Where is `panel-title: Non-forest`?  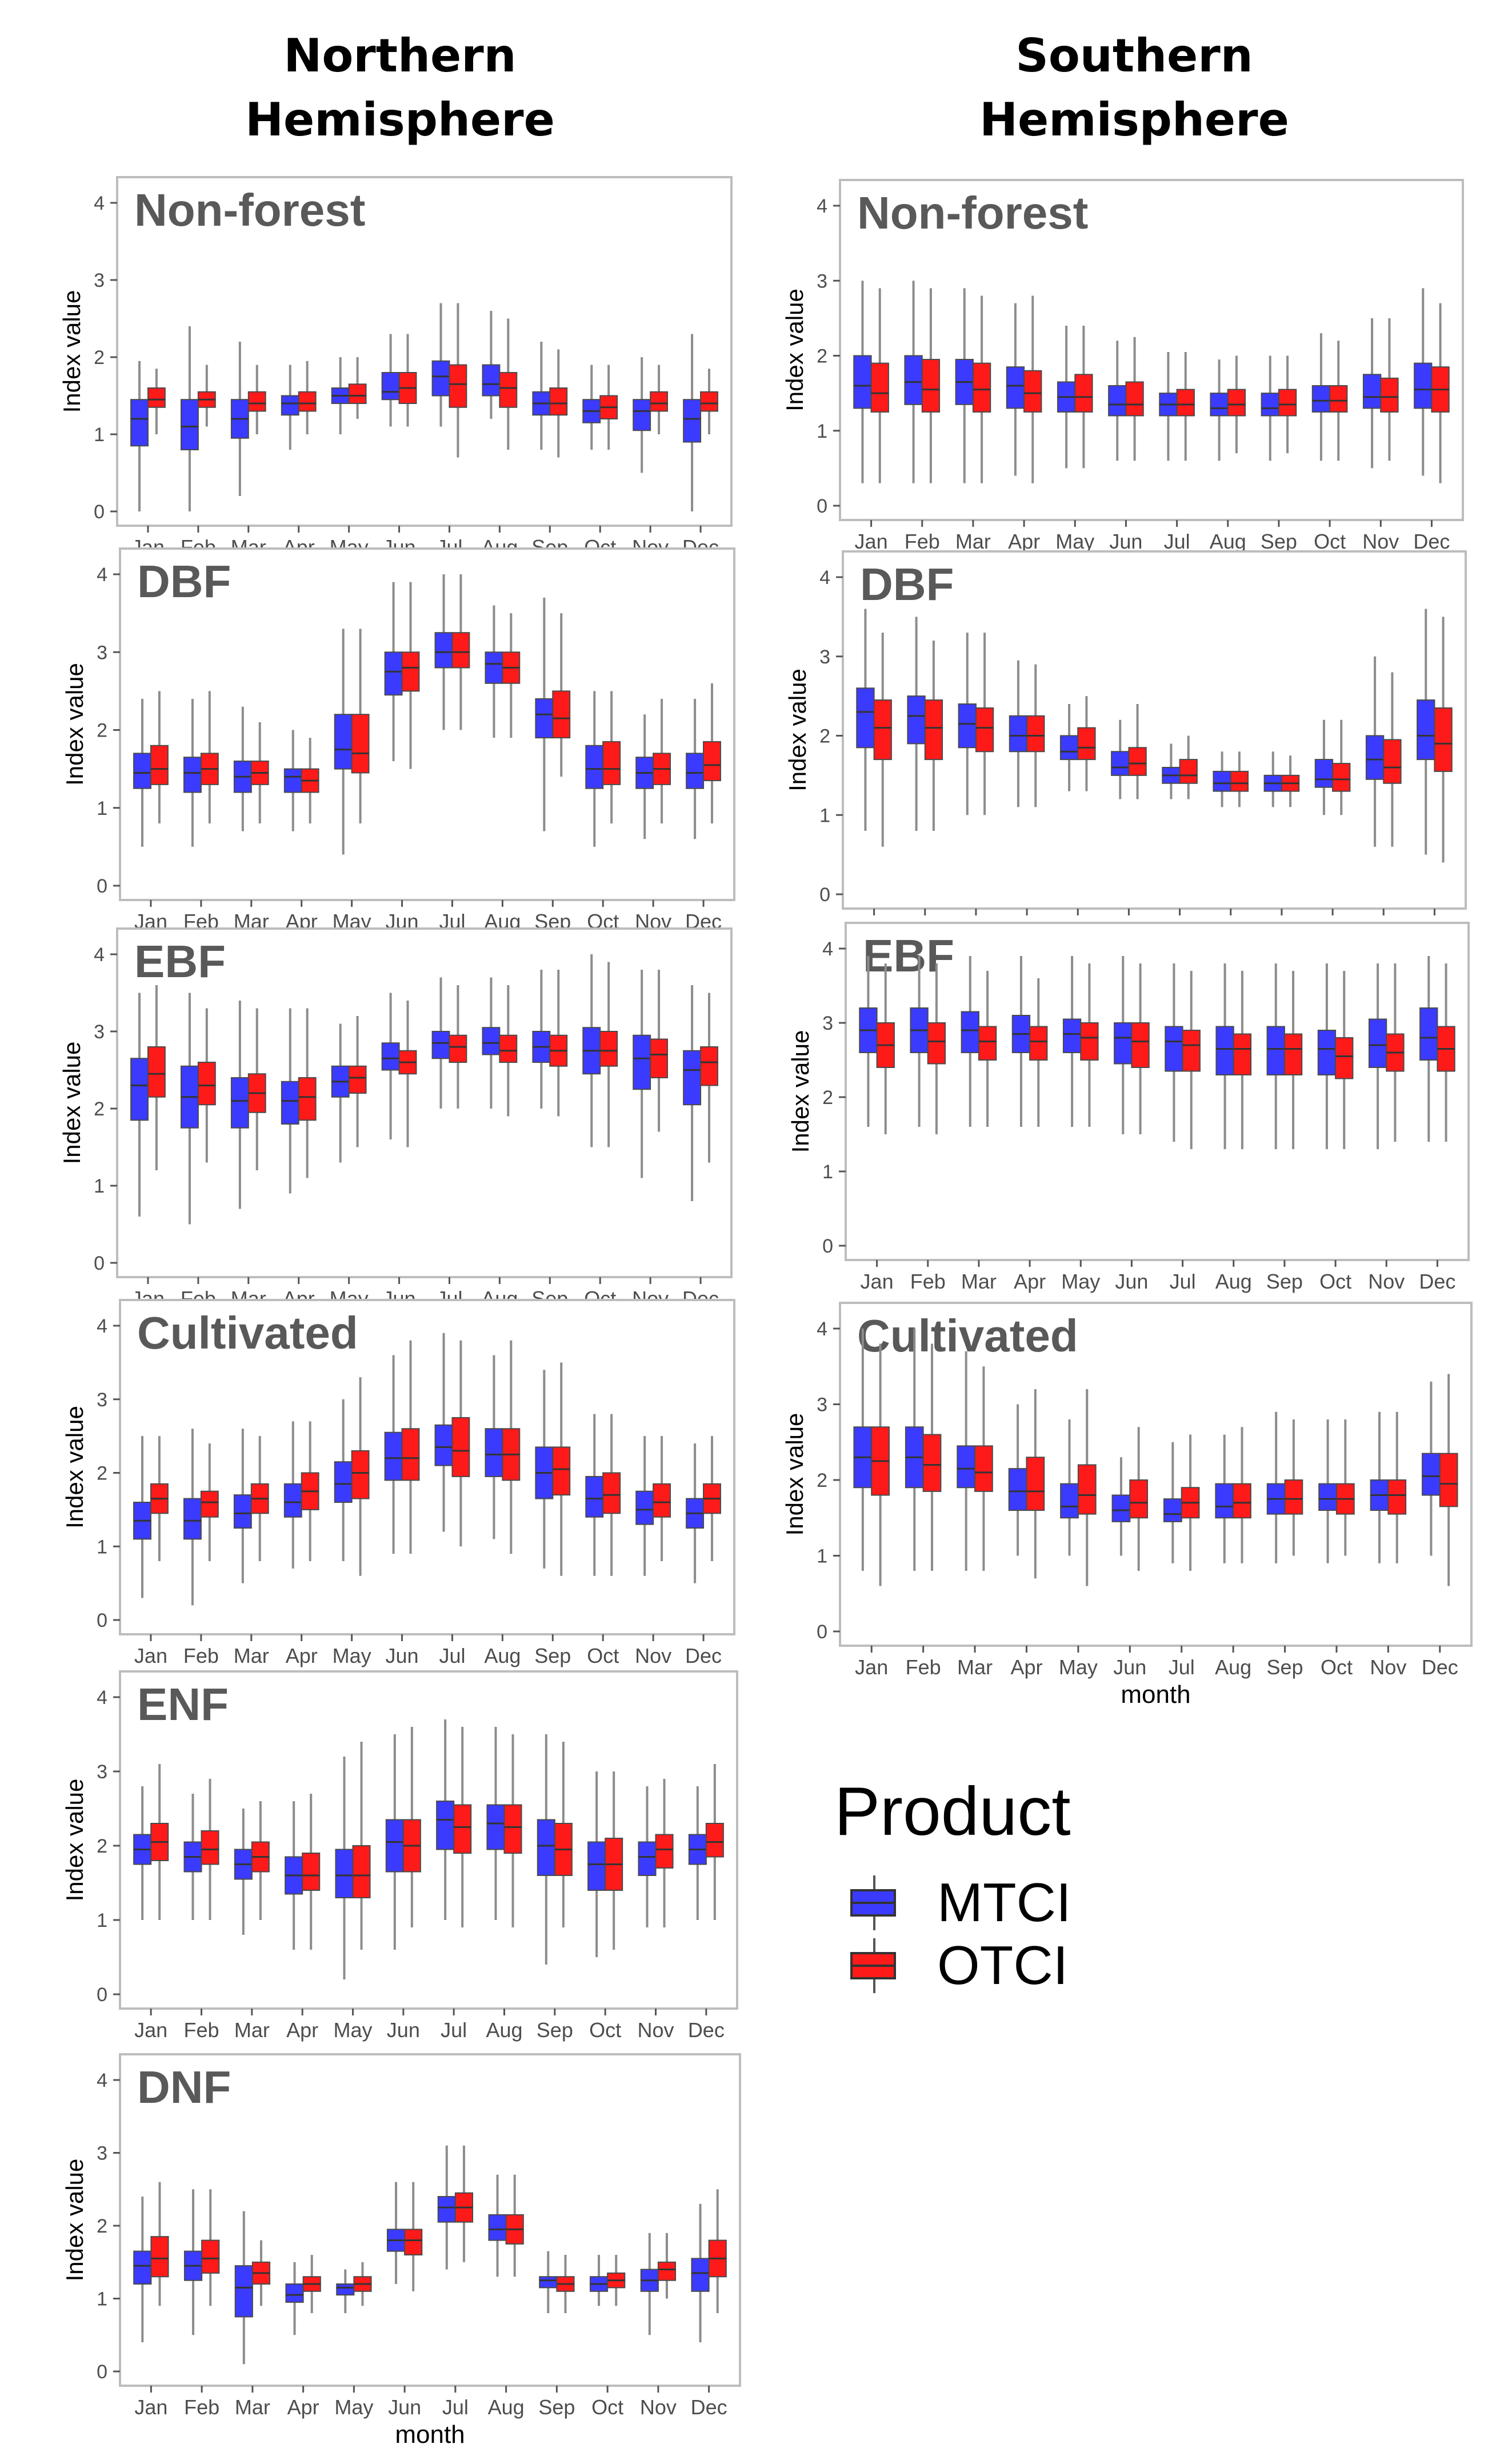
panel-title: Non-forest is located at coordinates (972, 212).